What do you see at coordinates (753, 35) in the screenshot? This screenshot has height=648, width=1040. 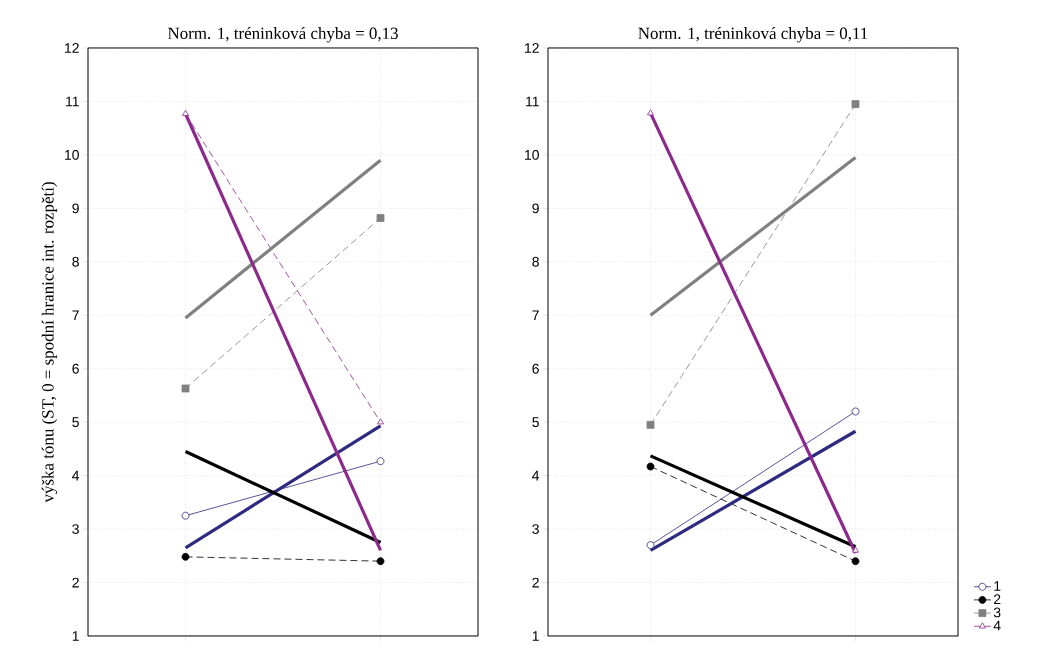 I see `chart-title: Norm. 1, tréninková chyba = 0,11` at bounding box center [753, 35].